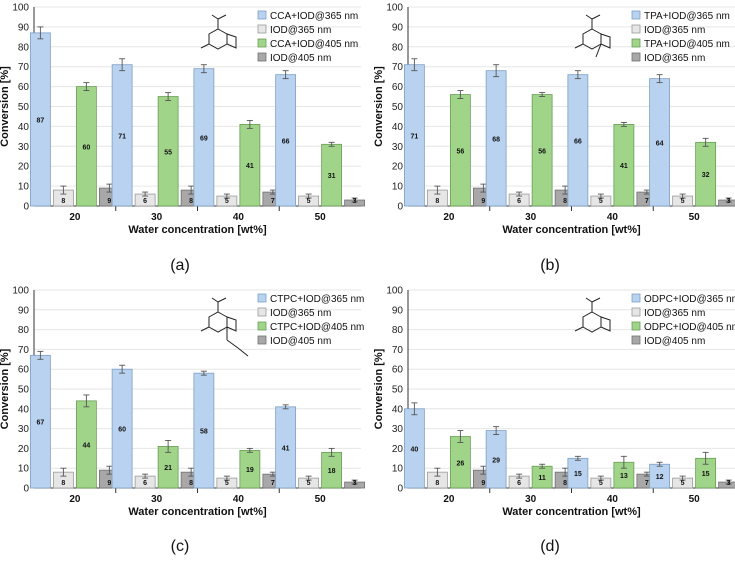 The image size is (735, 564). I want to click on data-label: 18, so click(332, 471).